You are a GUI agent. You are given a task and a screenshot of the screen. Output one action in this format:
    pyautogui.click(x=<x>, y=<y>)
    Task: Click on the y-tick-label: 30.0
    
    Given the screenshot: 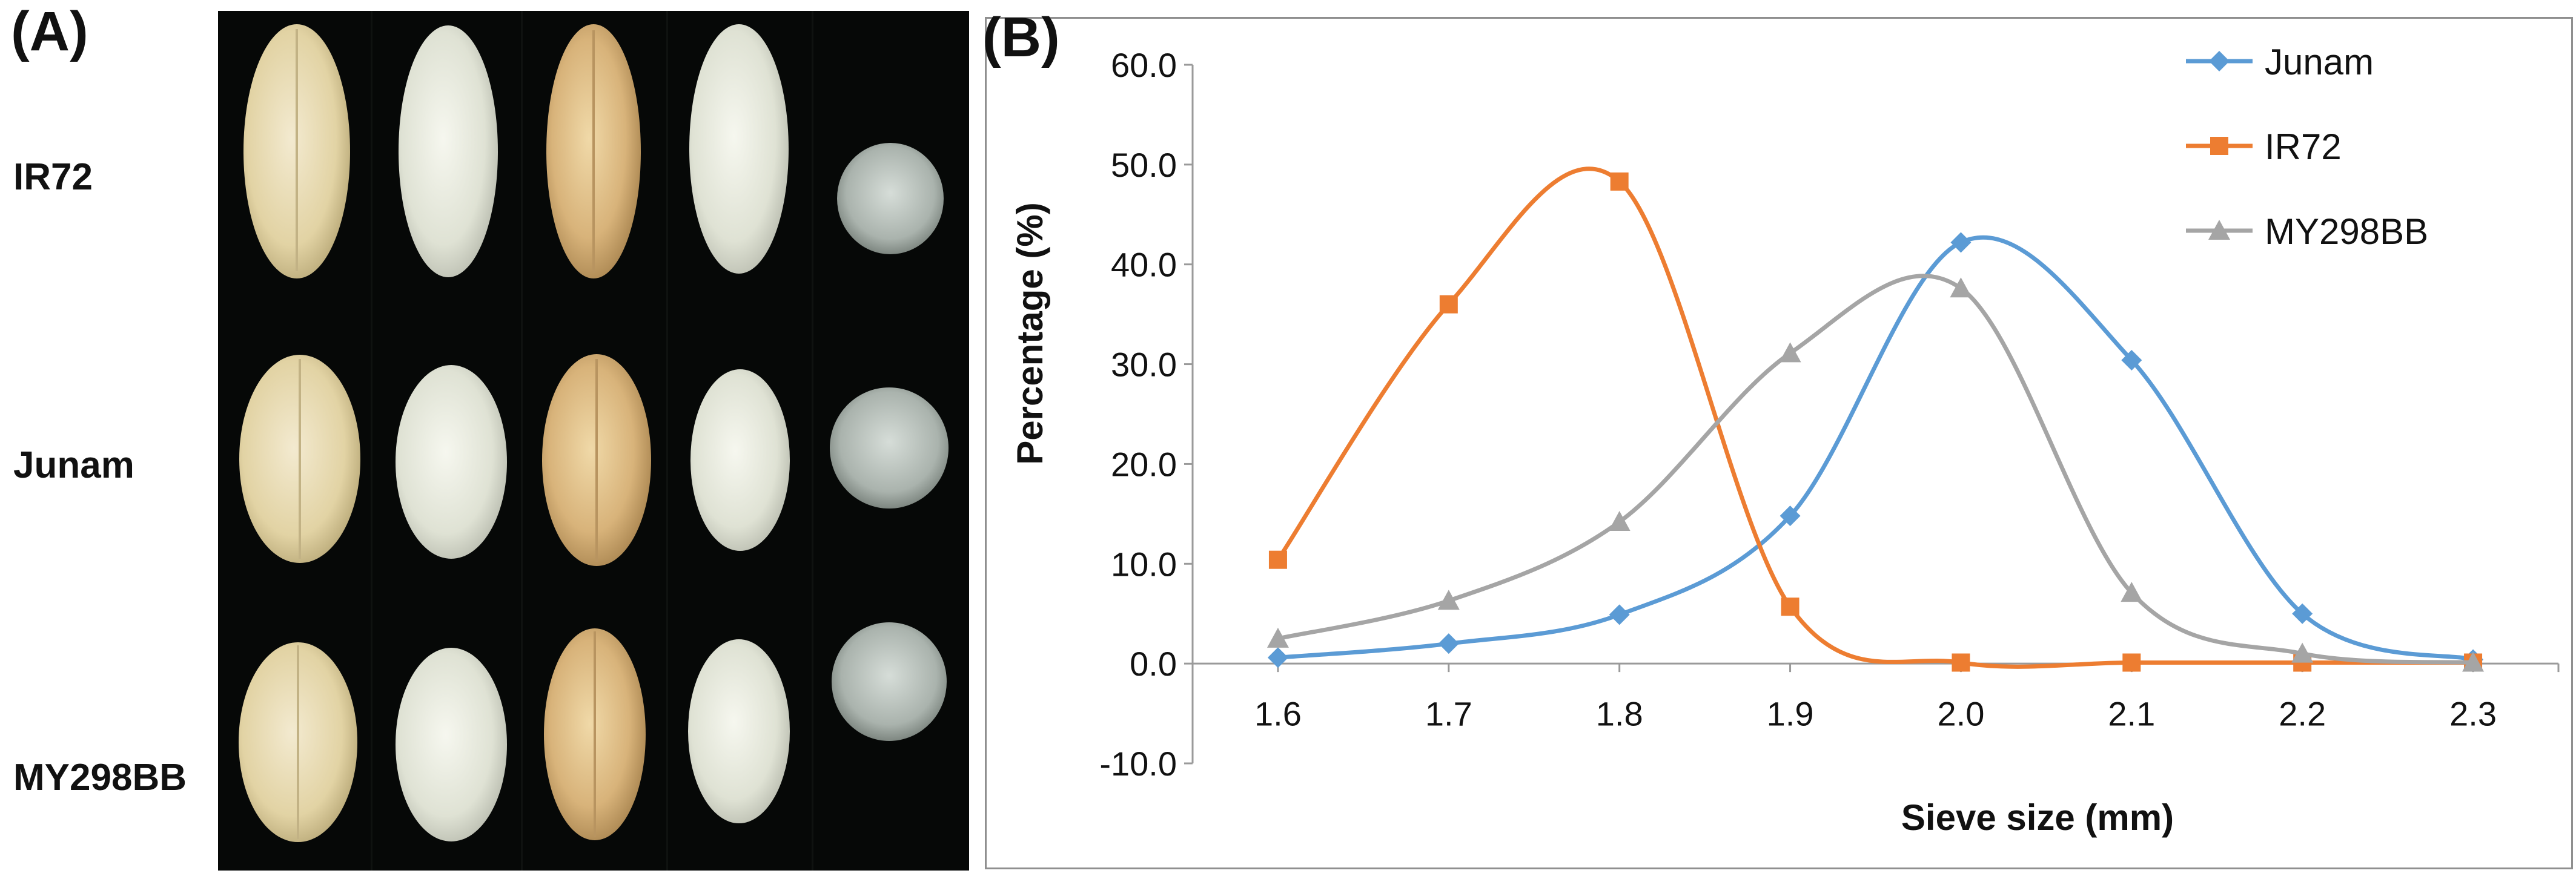 What is the action you would take?
    pyautogui.click(x=1144, y=365)
    